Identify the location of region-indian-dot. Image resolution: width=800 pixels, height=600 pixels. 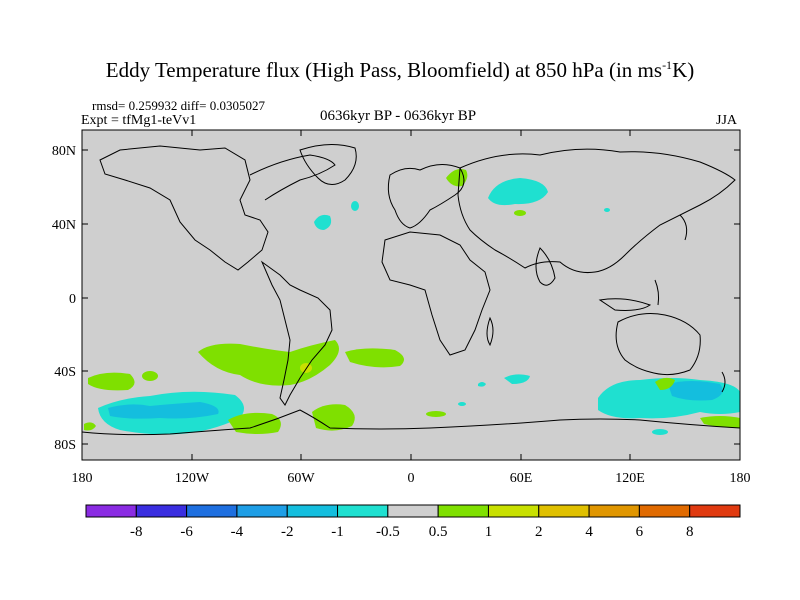
(462, 404).